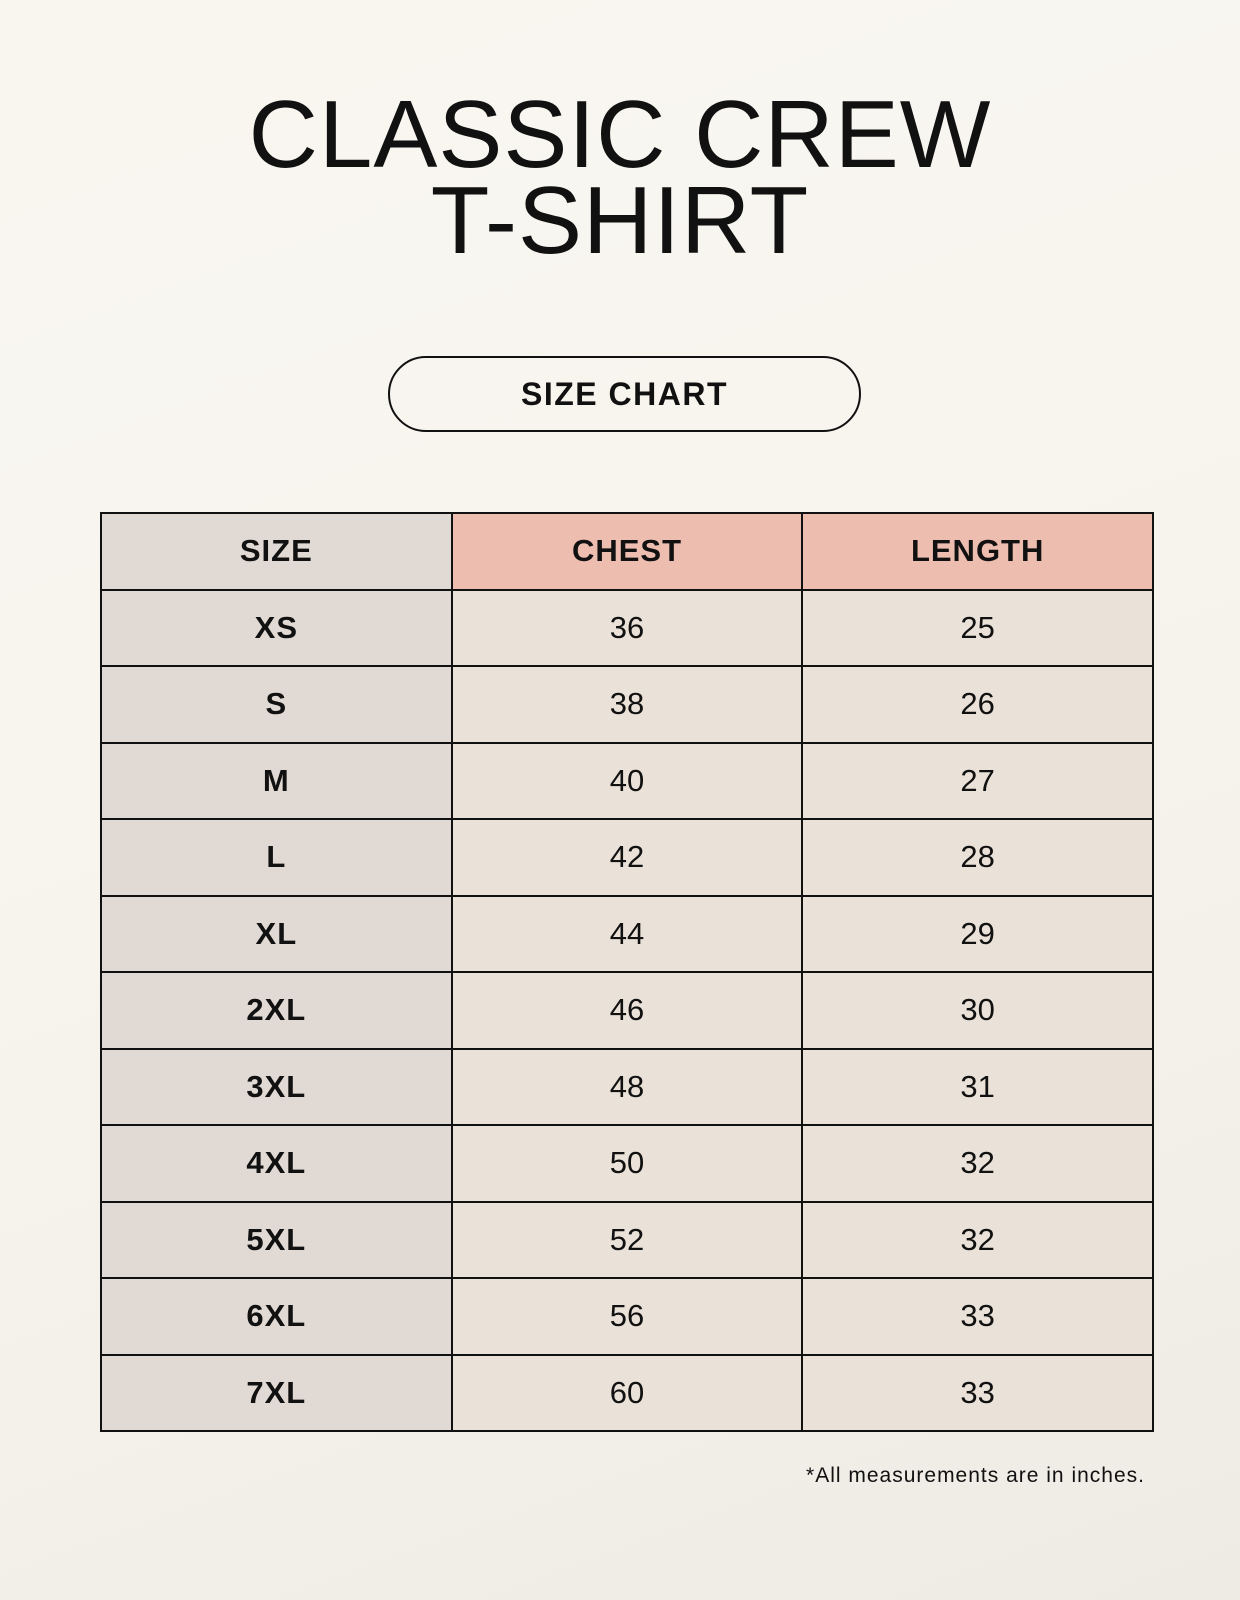  I want to click on cell-length: 28, so click(977, 857).